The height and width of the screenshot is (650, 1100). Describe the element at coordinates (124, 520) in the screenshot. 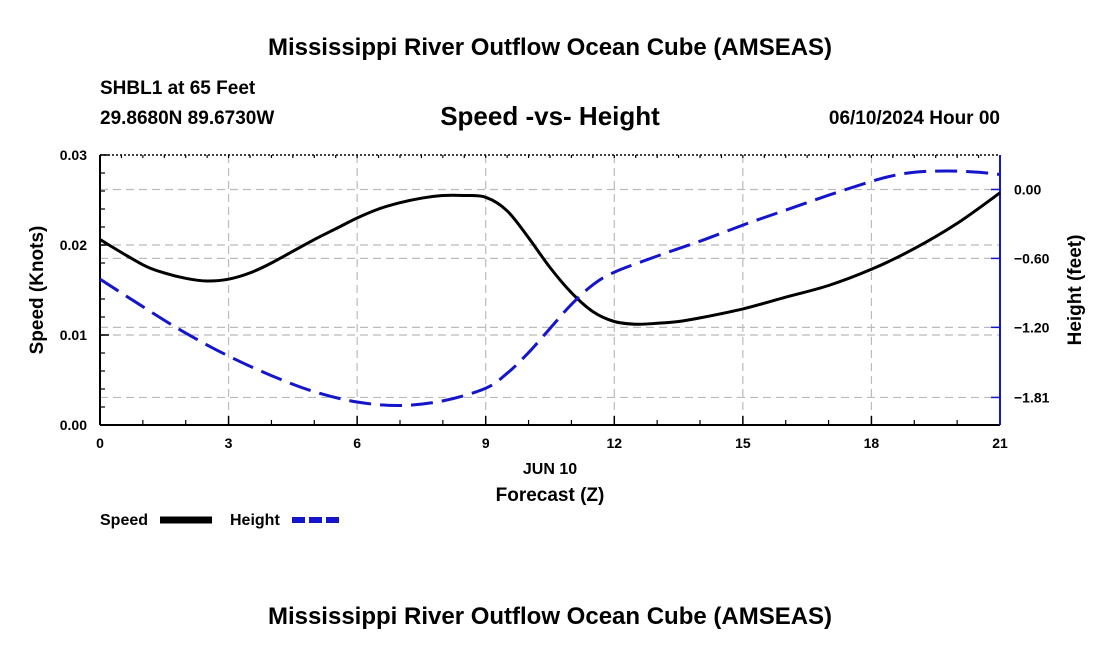

I see `legend-label-speed: Speed` at that location.